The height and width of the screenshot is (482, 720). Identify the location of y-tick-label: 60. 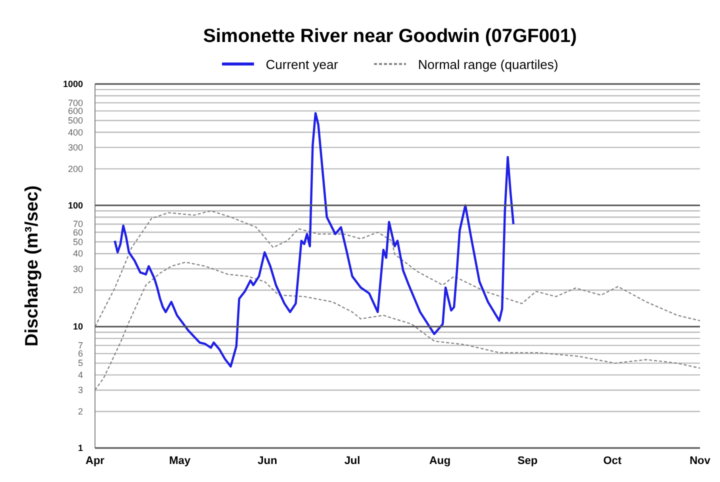
(77, 232).